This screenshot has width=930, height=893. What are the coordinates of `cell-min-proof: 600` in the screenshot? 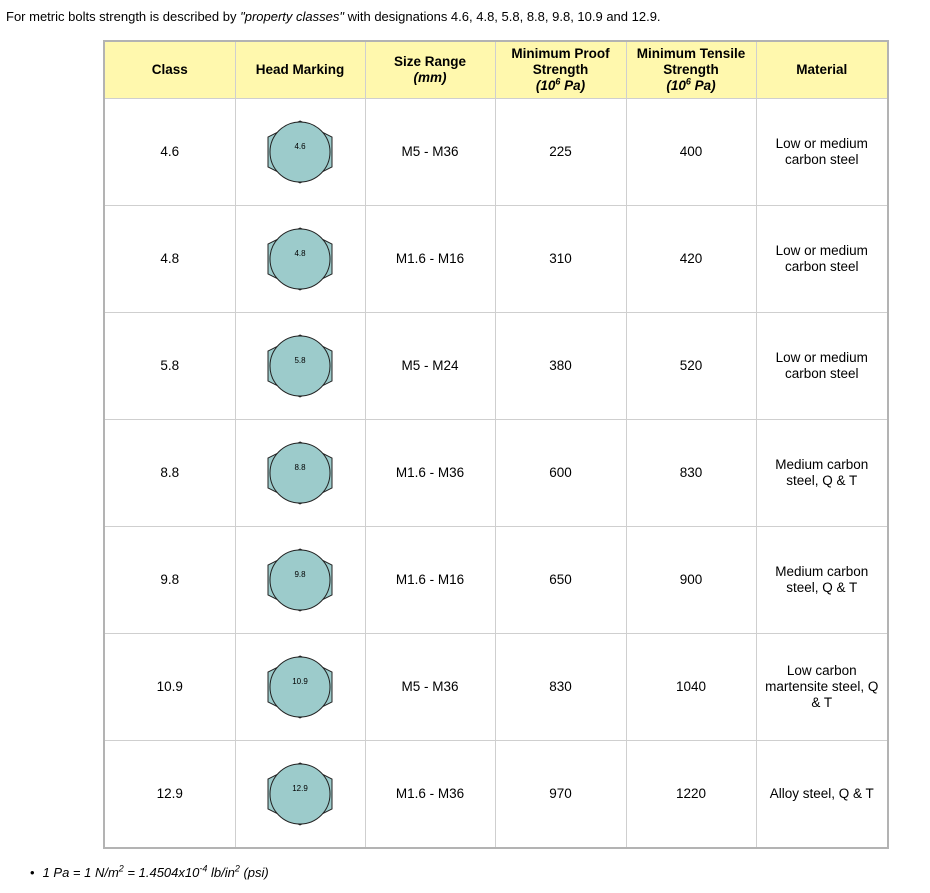 It's located at (560, 473).